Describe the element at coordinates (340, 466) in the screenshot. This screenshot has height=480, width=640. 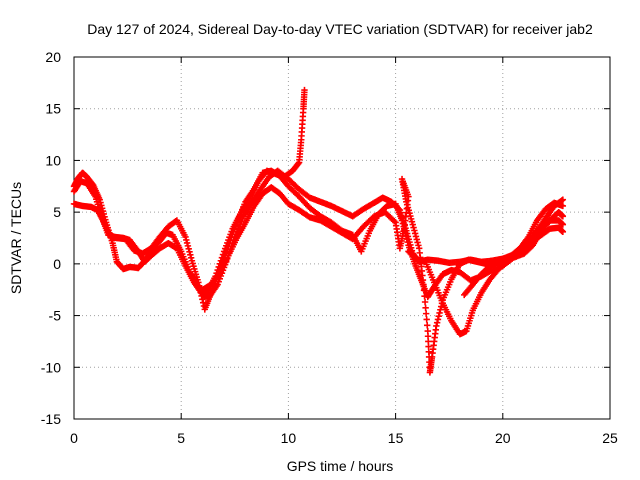
I see `x-axis-label: GPS time / hours` at that location.